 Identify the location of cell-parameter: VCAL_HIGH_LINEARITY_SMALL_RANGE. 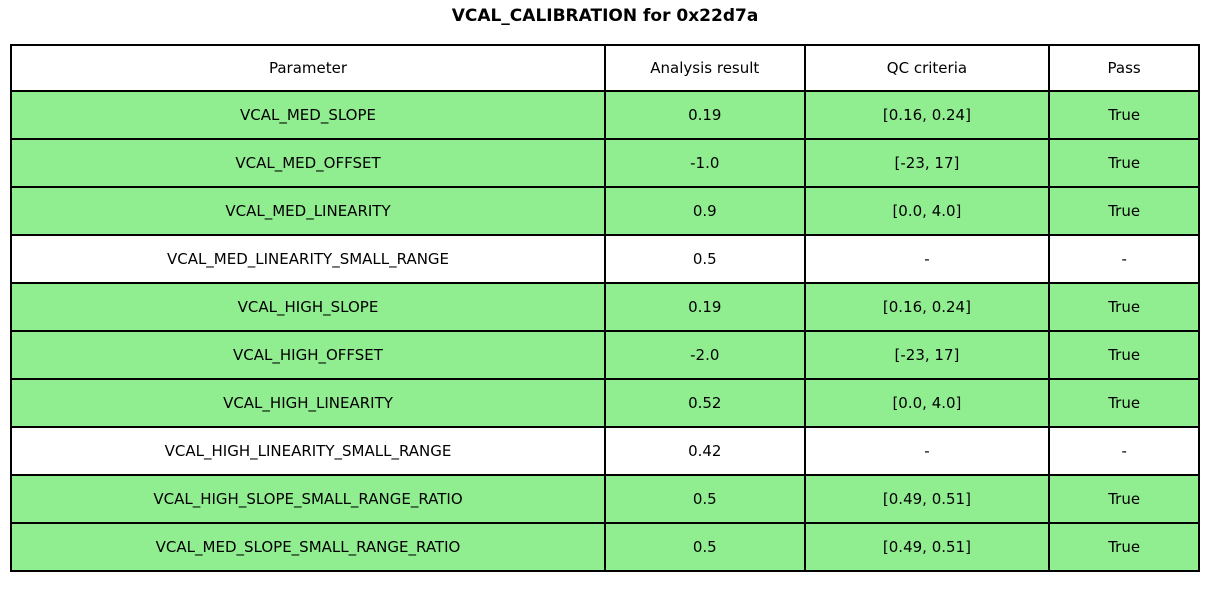
(308, 451).